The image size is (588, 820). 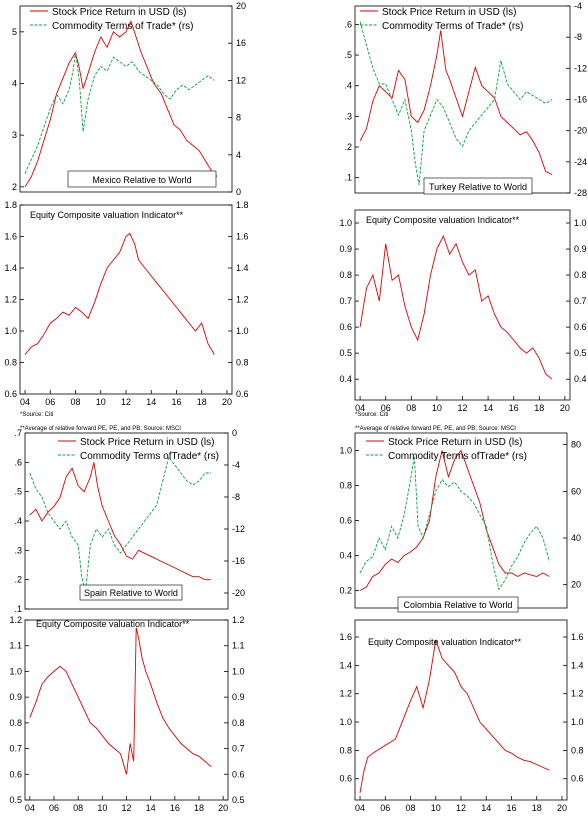 What do you see at coordinates (14, 187) in the screenshot?
I see `left-tick-label: 2` at bounding box center [14, 187].